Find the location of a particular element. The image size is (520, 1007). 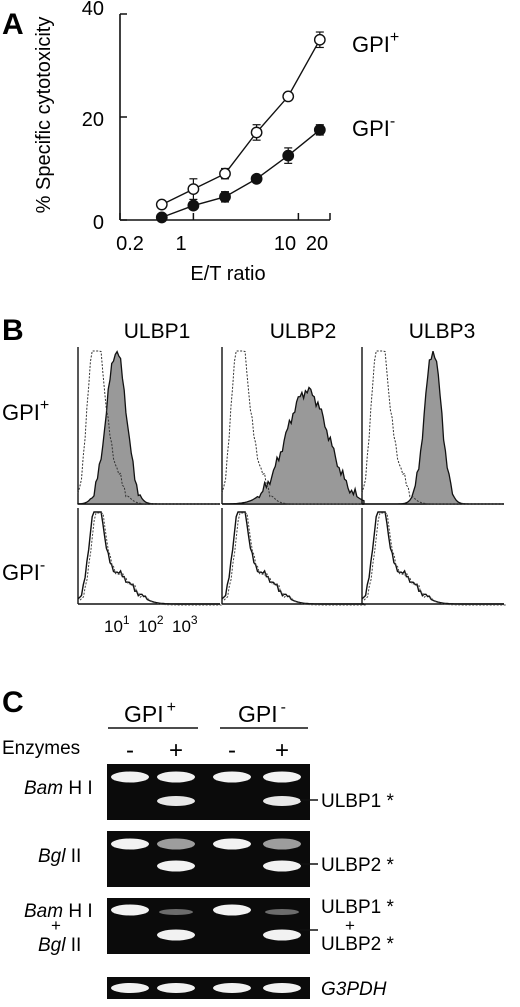

gel-g3pdh is located at coordinates (208, 988).